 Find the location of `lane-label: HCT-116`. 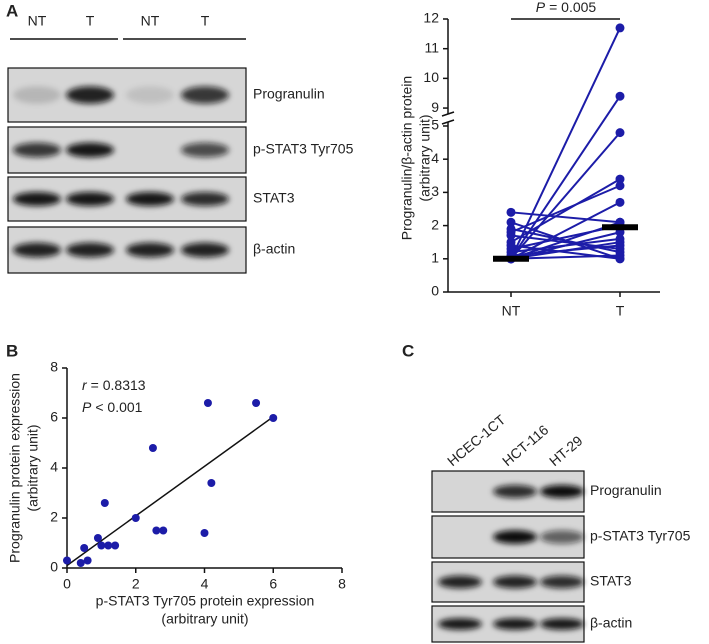

lane-label: HCT-116 is located at coordinates (525, 445).